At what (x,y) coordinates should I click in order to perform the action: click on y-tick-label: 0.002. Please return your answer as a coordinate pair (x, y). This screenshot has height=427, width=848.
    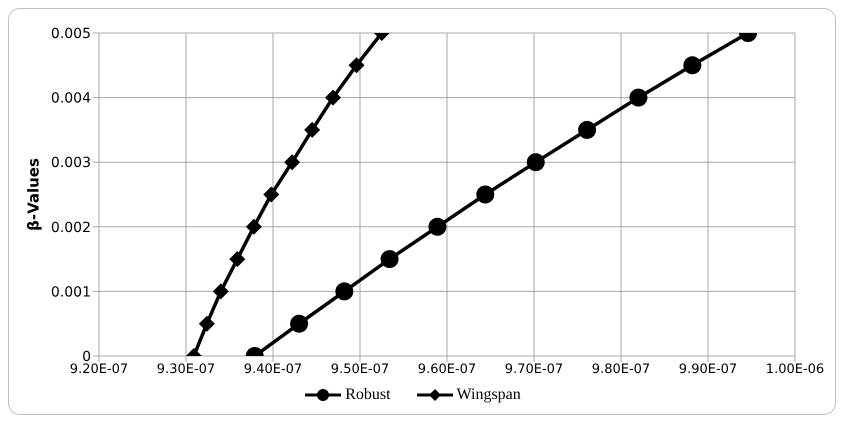
    Looking at the image, I should click on (70, 228).